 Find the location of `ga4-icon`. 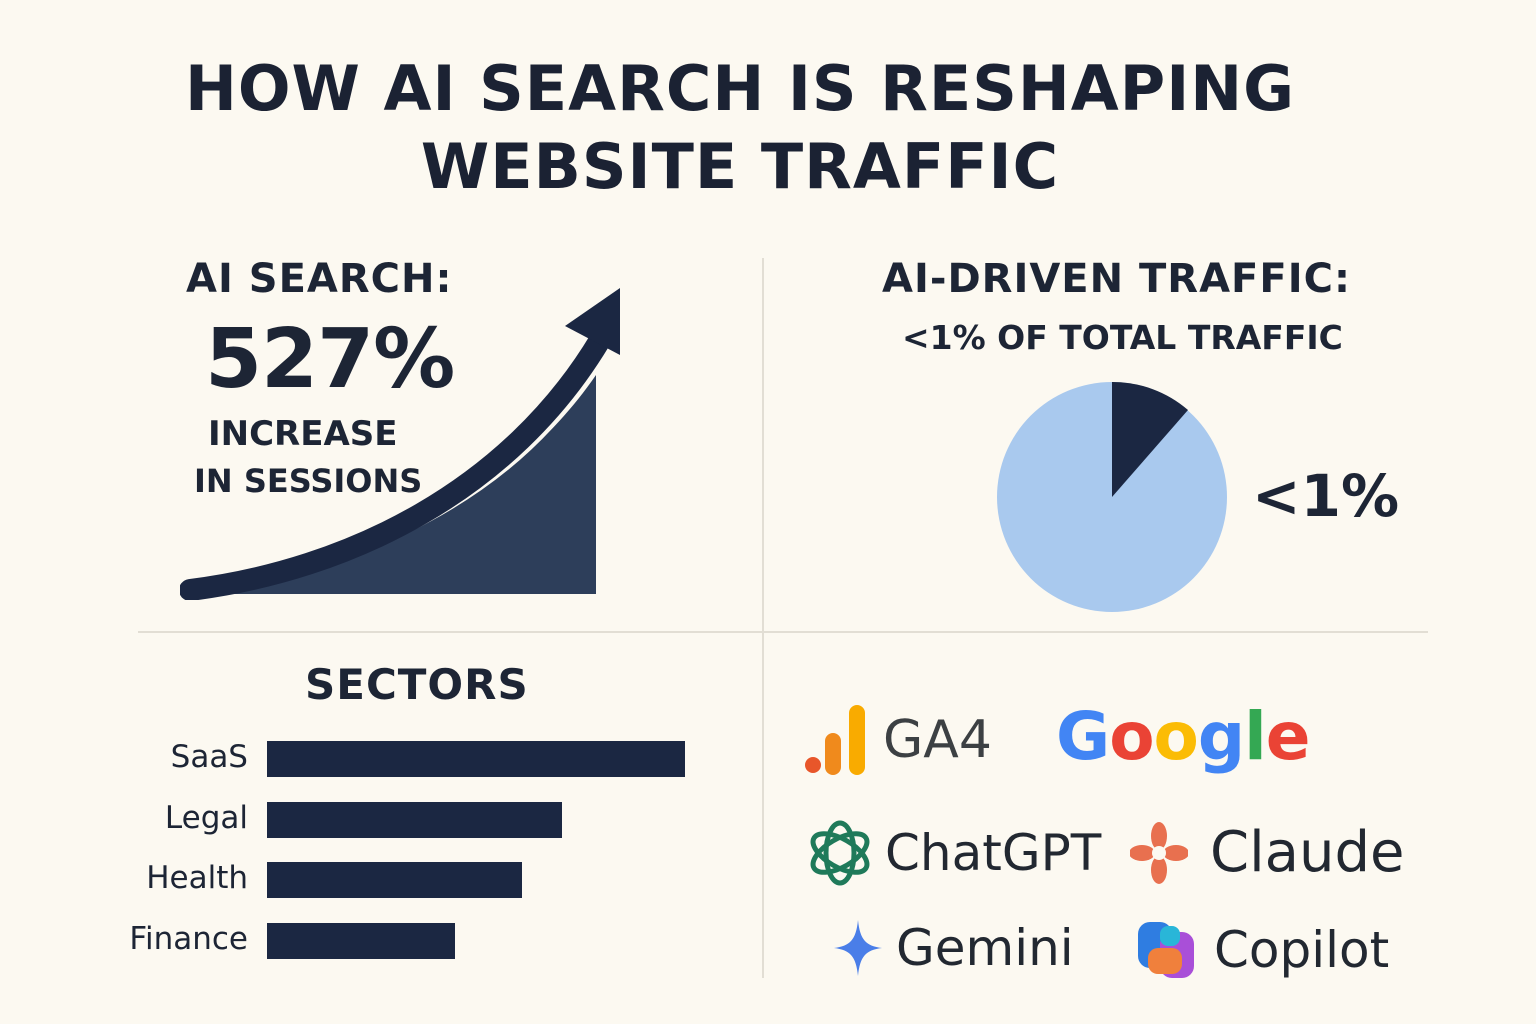

ga4-icon is located at coordinates (835, 740).